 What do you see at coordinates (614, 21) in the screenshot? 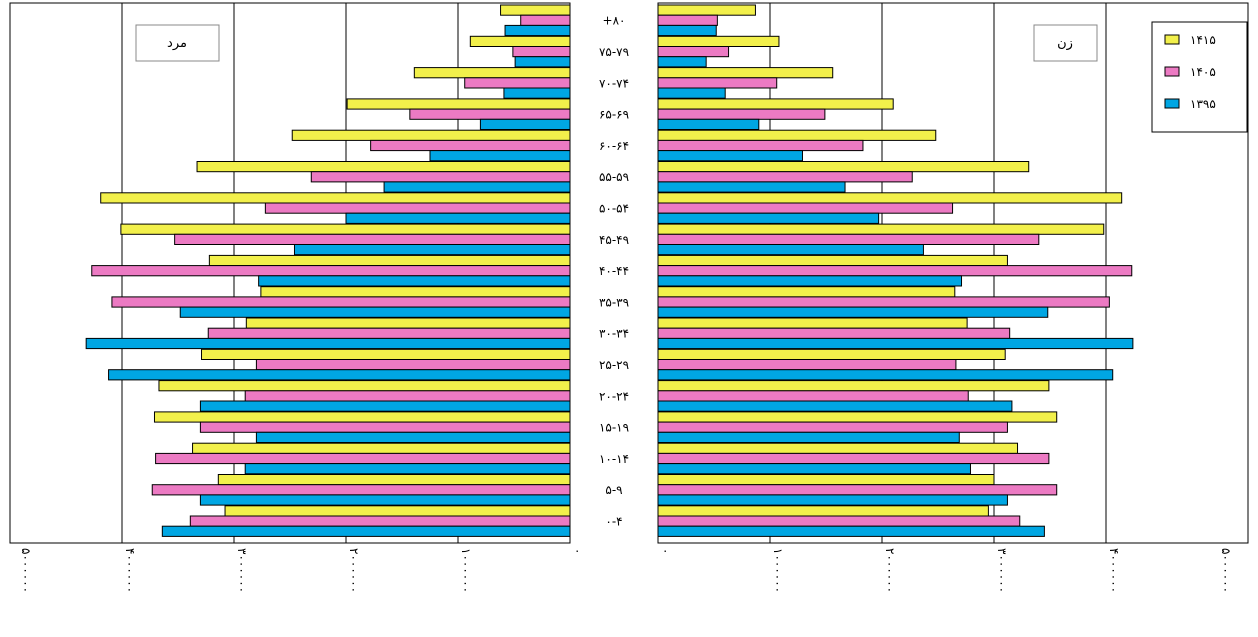
I see `age-group-label: +۸۰` at bounding box center [614, 21].